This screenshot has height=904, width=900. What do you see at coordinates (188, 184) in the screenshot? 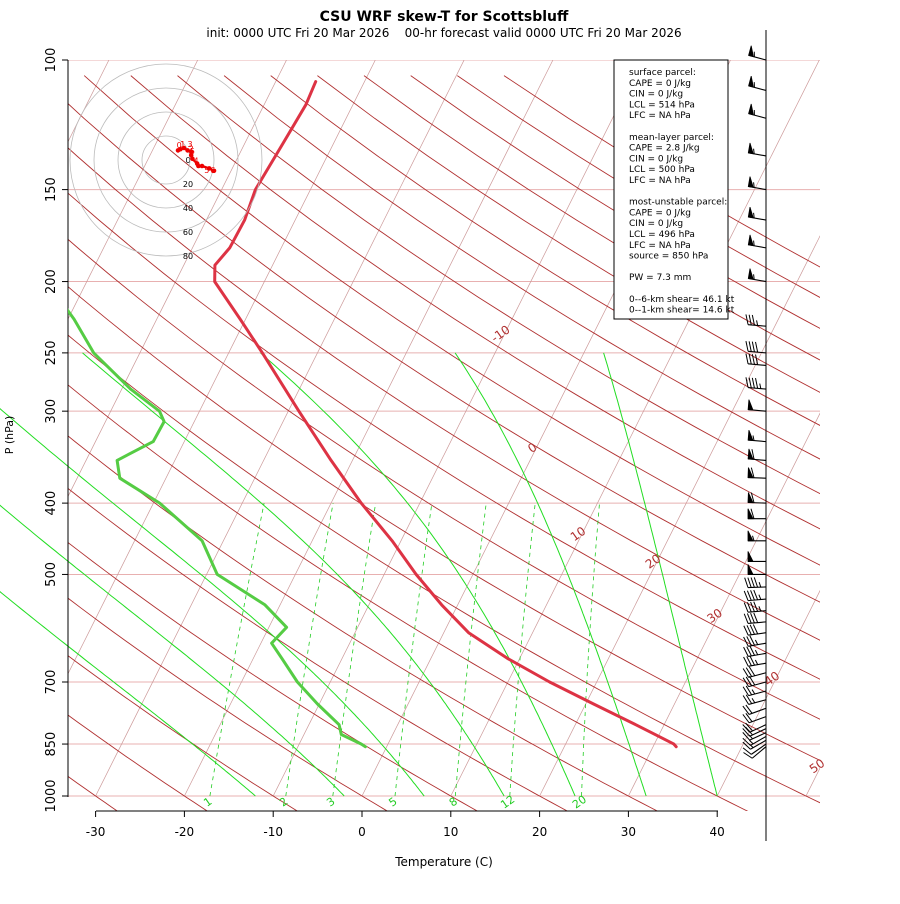
I see `hodograph-ring-label: 20` at bounding box center [188, 184].